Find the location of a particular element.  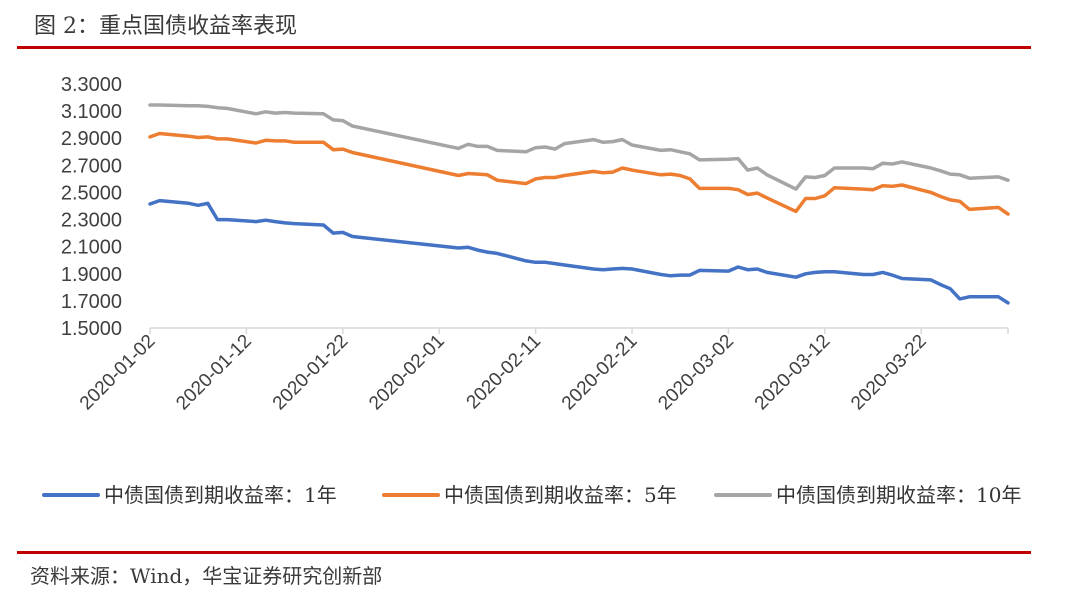

x-tick-label: 2020-03-22 is located at coordinates (889, 373).